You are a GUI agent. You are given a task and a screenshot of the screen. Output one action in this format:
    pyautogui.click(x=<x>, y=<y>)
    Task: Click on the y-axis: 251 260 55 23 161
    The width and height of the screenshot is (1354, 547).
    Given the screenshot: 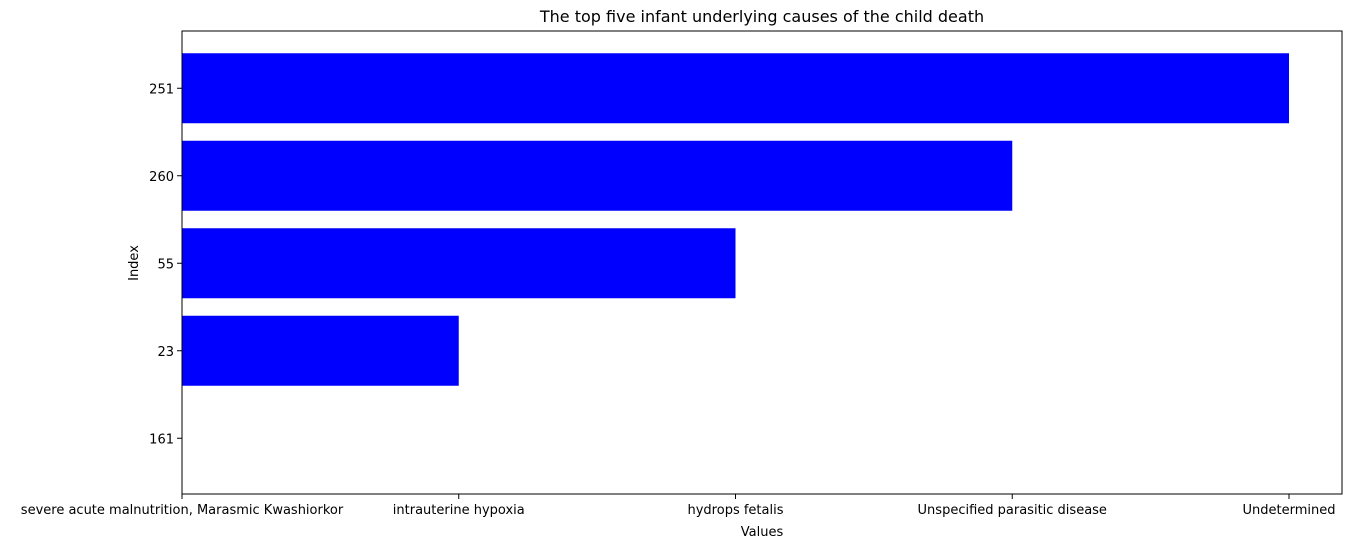 What is the action you would take?
    pyautogui.click(x=165, y=264)
    